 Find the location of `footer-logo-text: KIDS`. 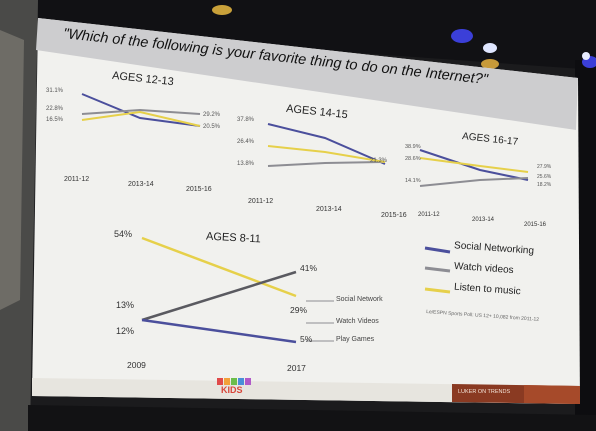

footer-logo-text: KIDS is located at coordinates (232, 390).